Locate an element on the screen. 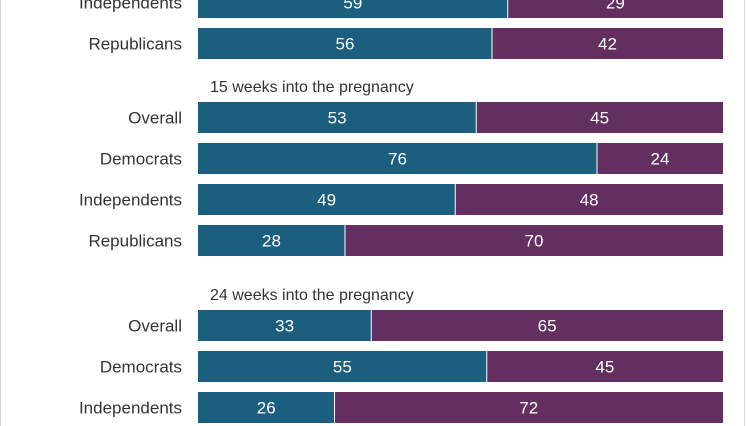  group-title: 24 weeks into the pregnancy is located at coordinates (312, 295).